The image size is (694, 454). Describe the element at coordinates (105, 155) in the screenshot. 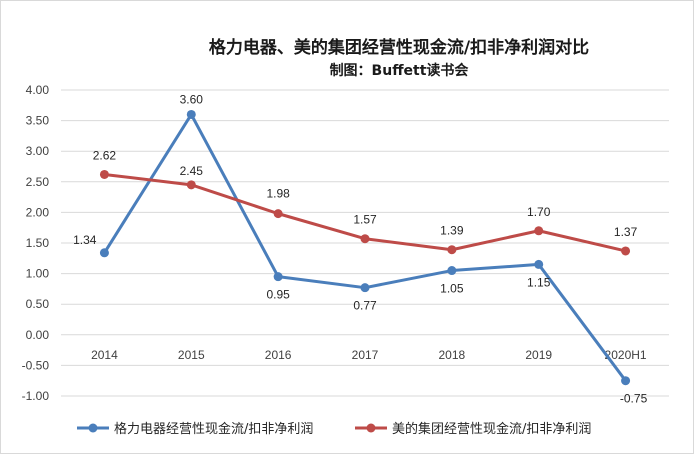

I see `data-label: 2.62` at that location.